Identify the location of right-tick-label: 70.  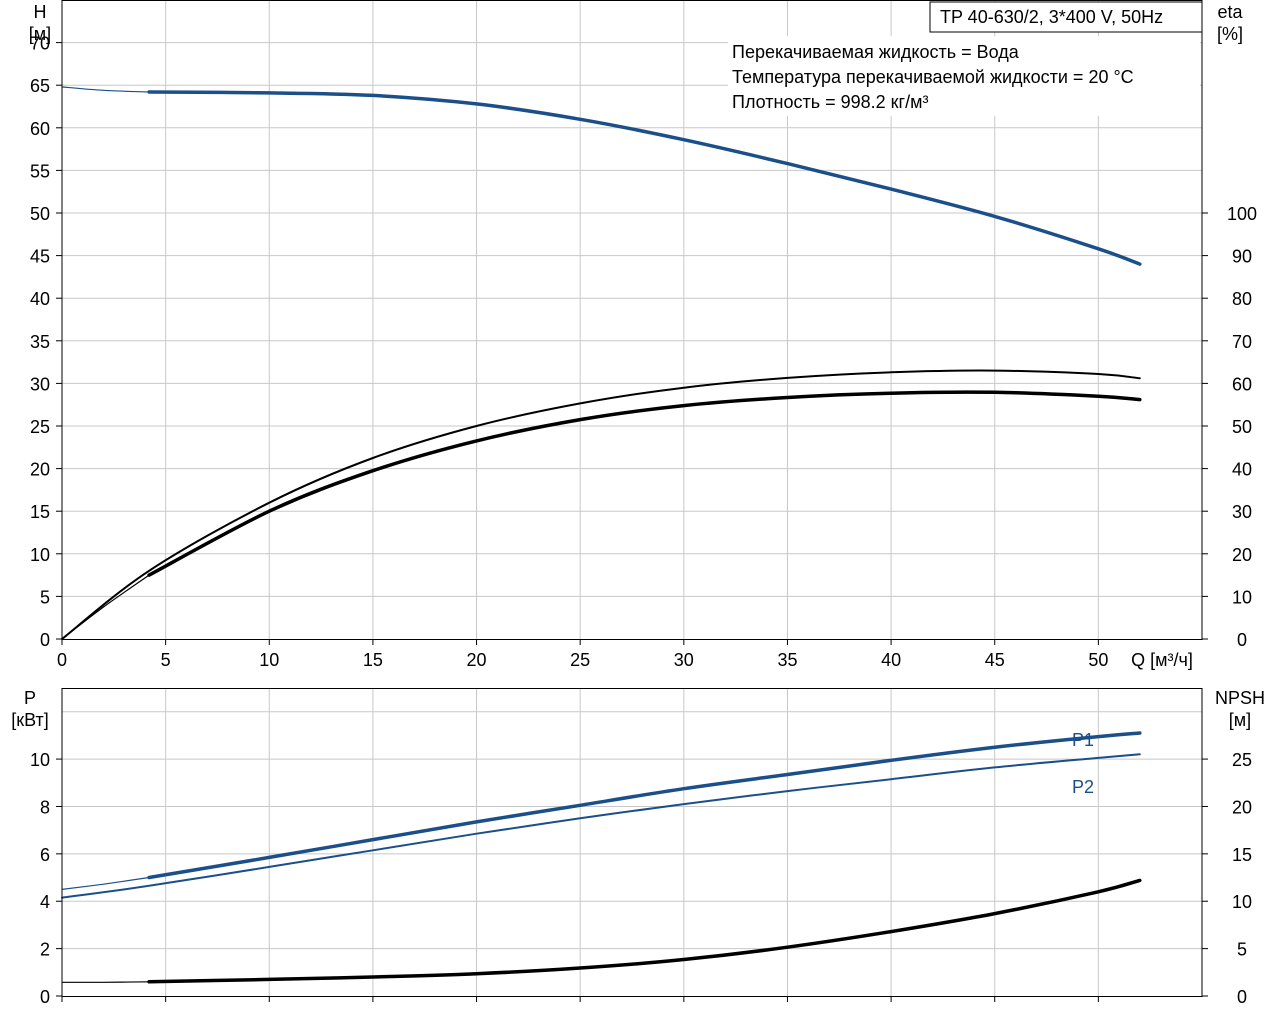
(1242, 342).